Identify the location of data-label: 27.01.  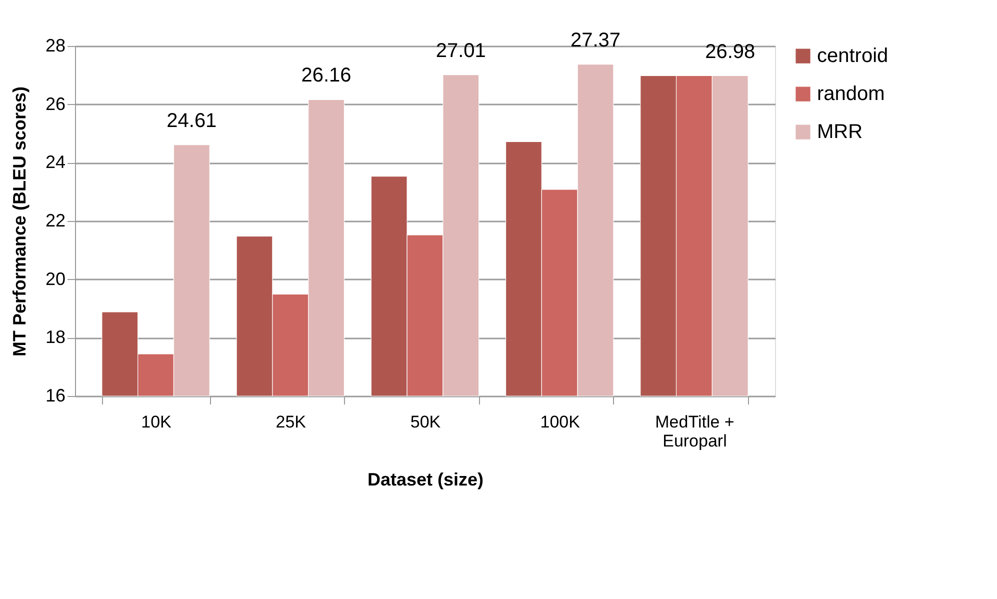
(461, 51).